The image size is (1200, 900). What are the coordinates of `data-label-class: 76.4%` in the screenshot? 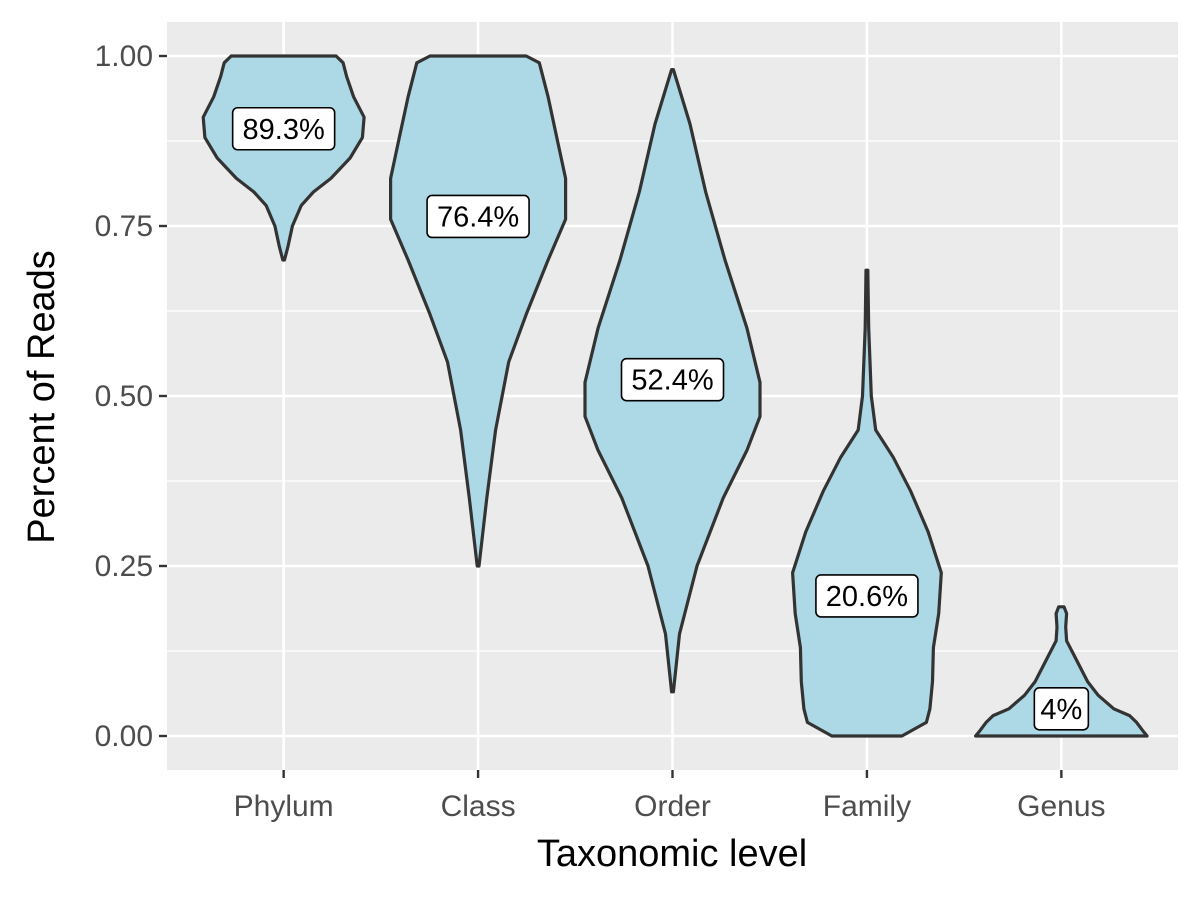 It's located at (478, 217).